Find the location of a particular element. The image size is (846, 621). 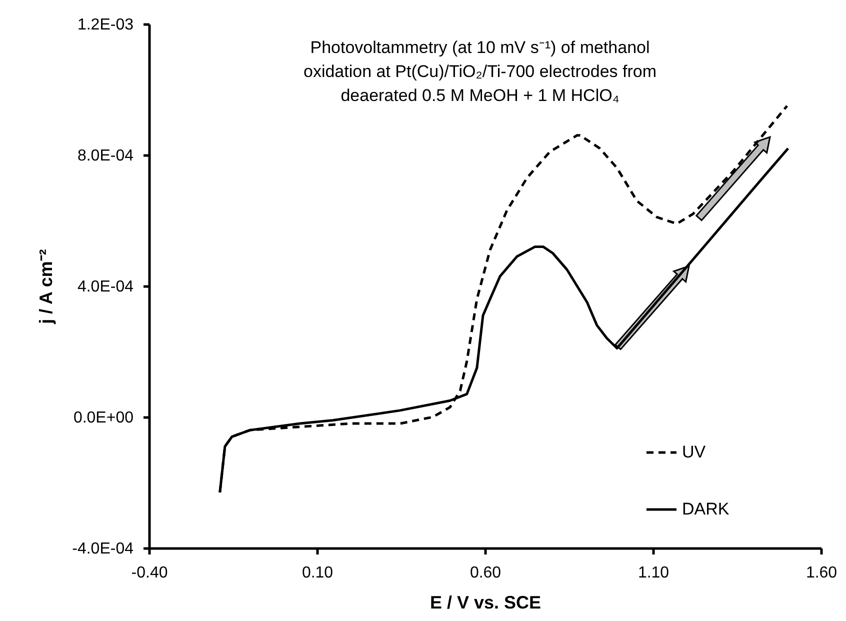

legend-label: DARK is located at coordinates (706, 509).